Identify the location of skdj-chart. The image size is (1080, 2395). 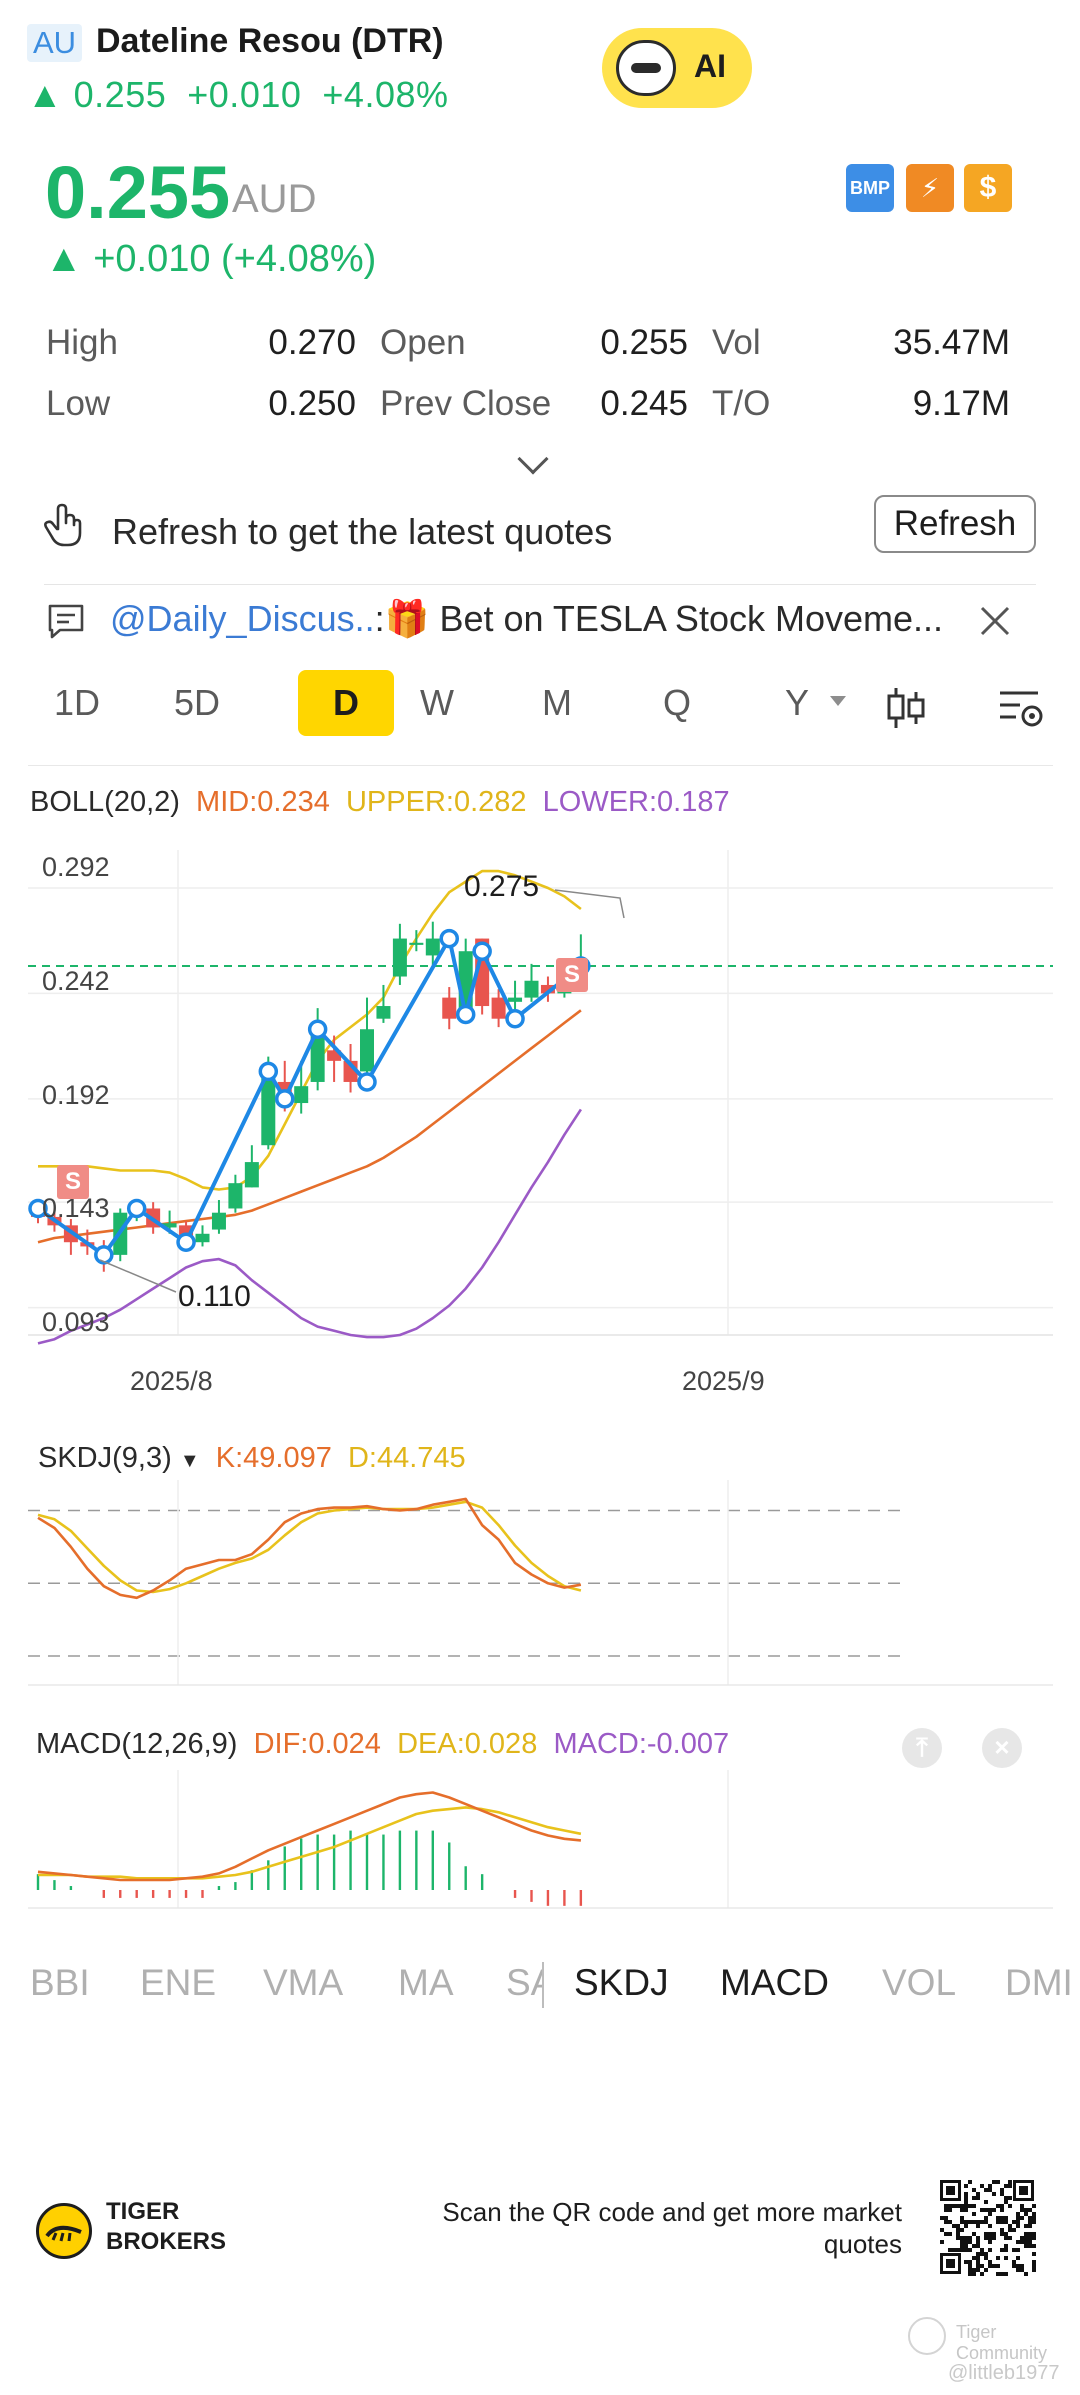
(540, 1585).